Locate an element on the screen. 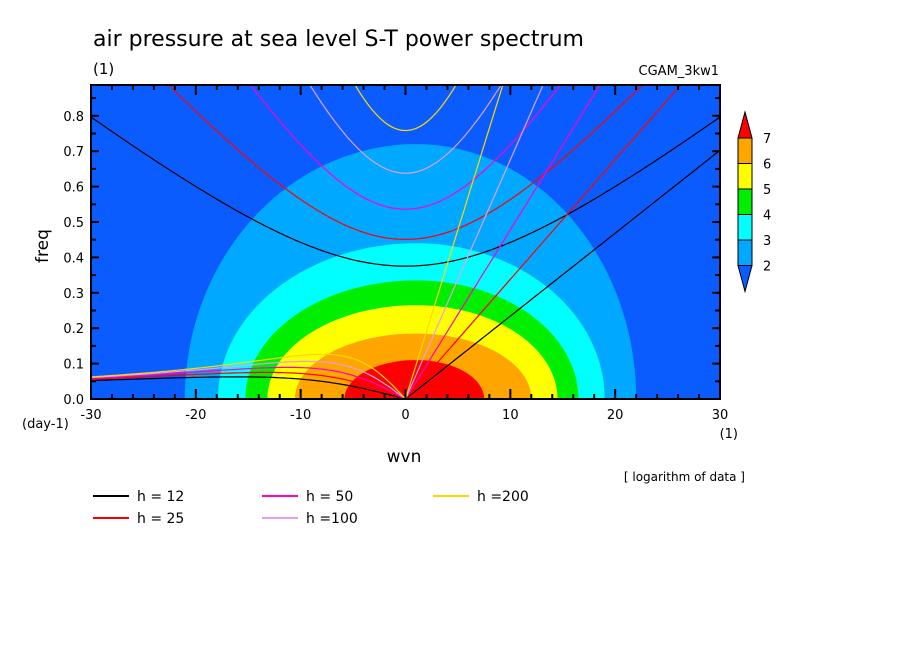 This screenshot has width=904, height=654. x-tick-label: 0 is located at coordinates (405, 415).